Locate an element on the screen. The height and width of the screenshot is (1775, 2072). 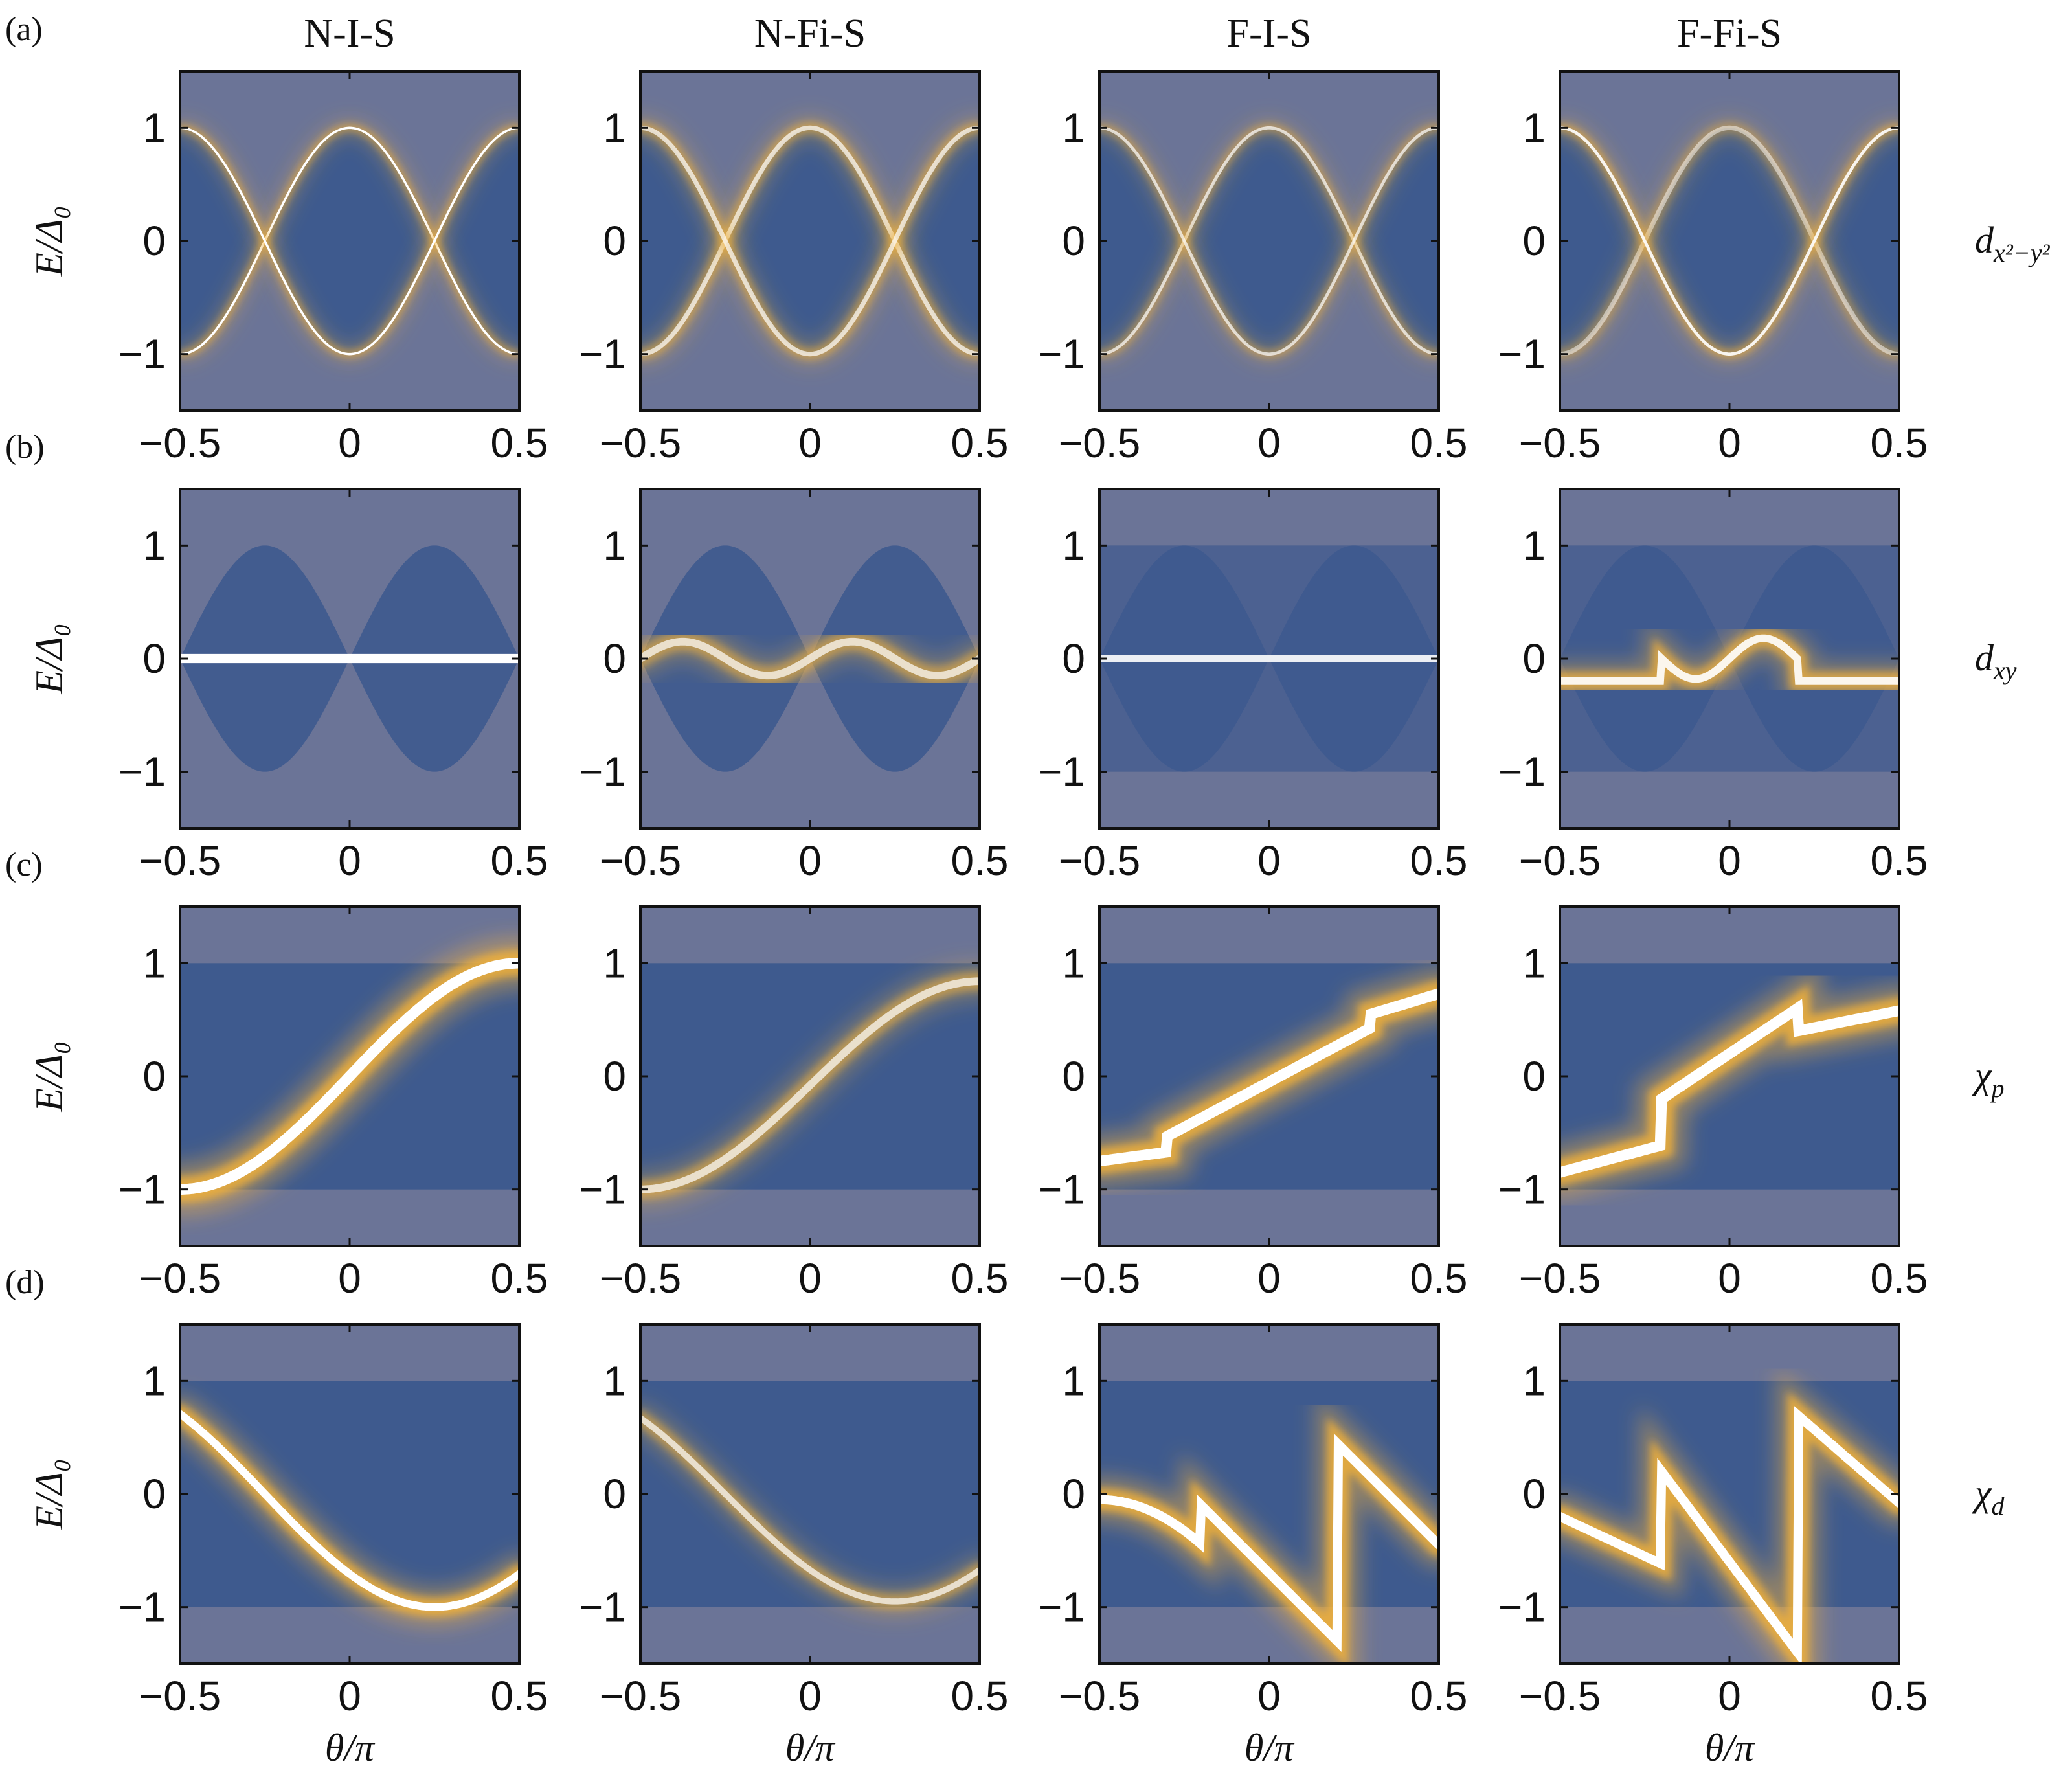
column-title: N-I-S is located at coordinates (349, 34).